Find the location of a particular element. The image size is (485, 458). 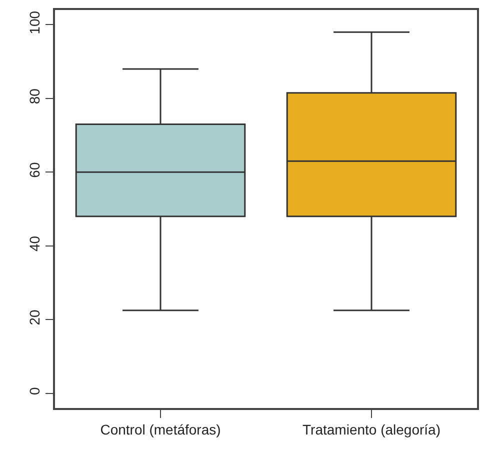

x-tick-label: Tratamiento (alegoría) is located at coordinates (371, 430).